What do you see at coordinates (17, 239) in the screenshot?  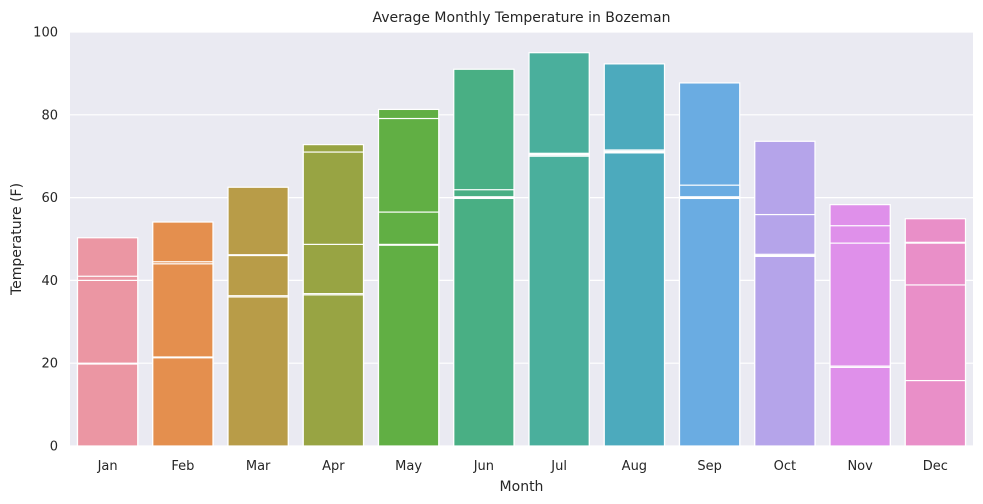 I see `y-axis-label: Temperature (F)` at bounding box center [17, 239].